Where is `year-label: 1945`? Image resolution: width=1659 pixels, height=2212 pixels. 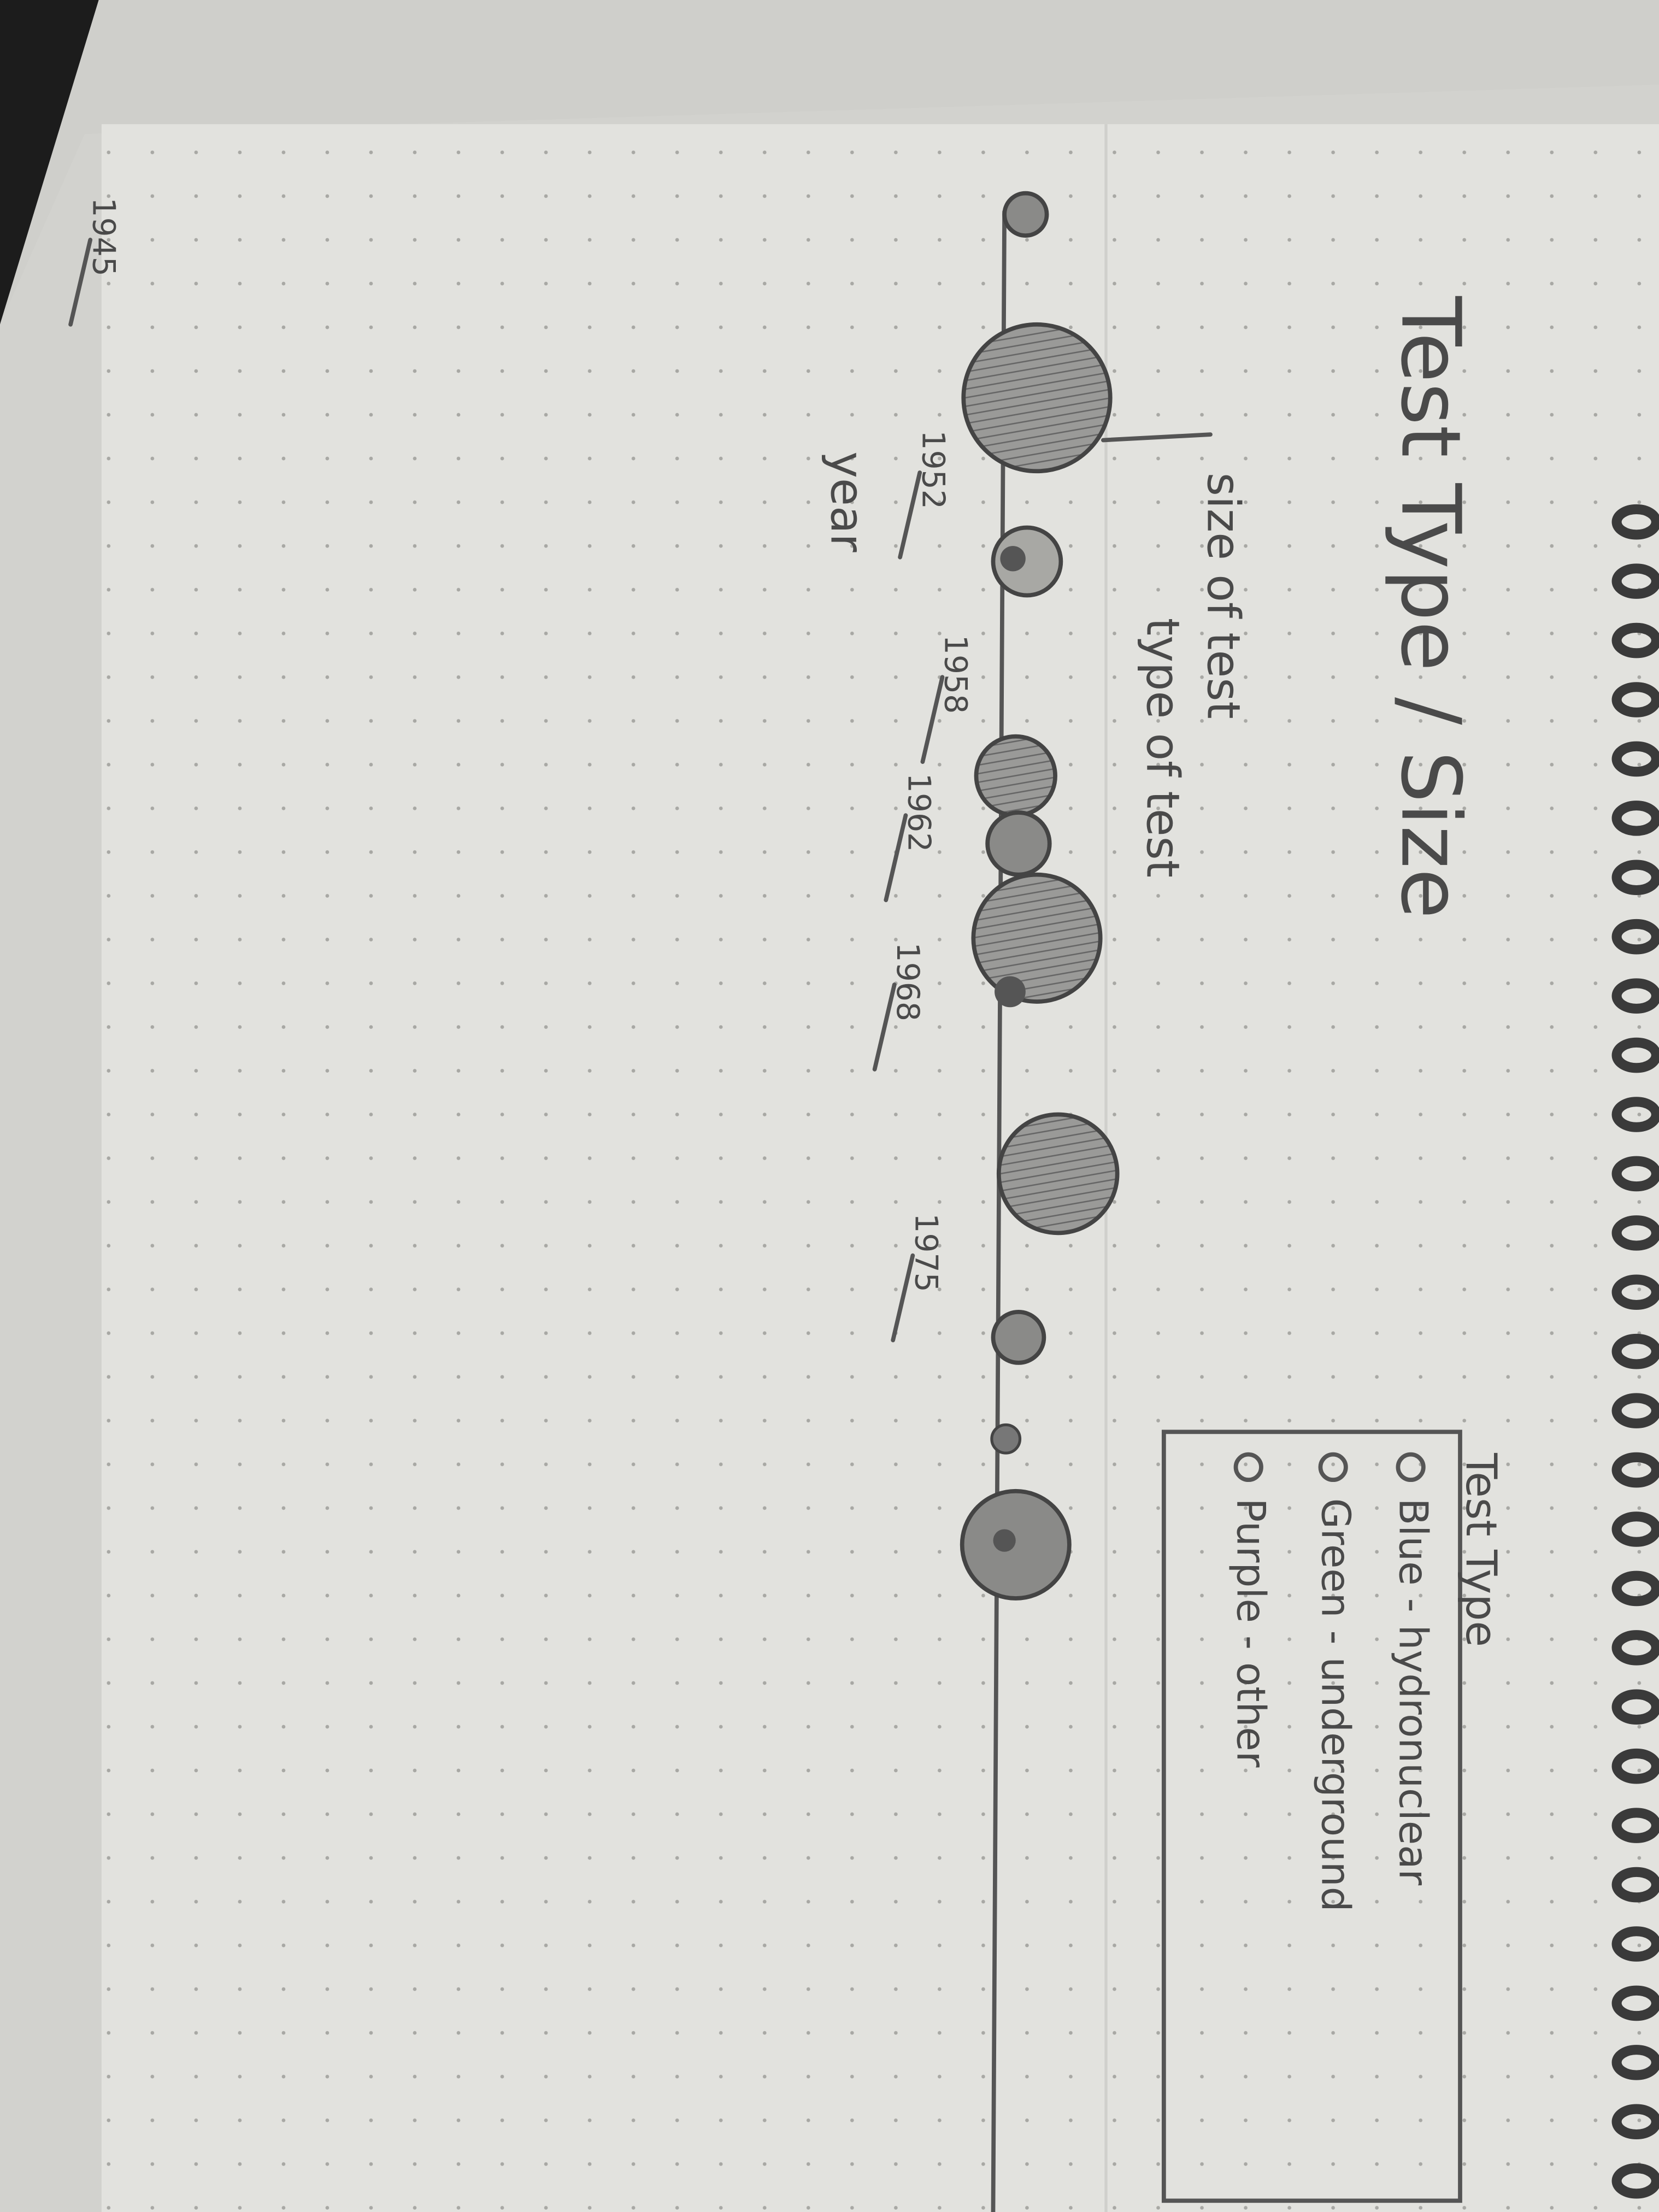 year-label: 1945 is located at coordinates (103, 236).